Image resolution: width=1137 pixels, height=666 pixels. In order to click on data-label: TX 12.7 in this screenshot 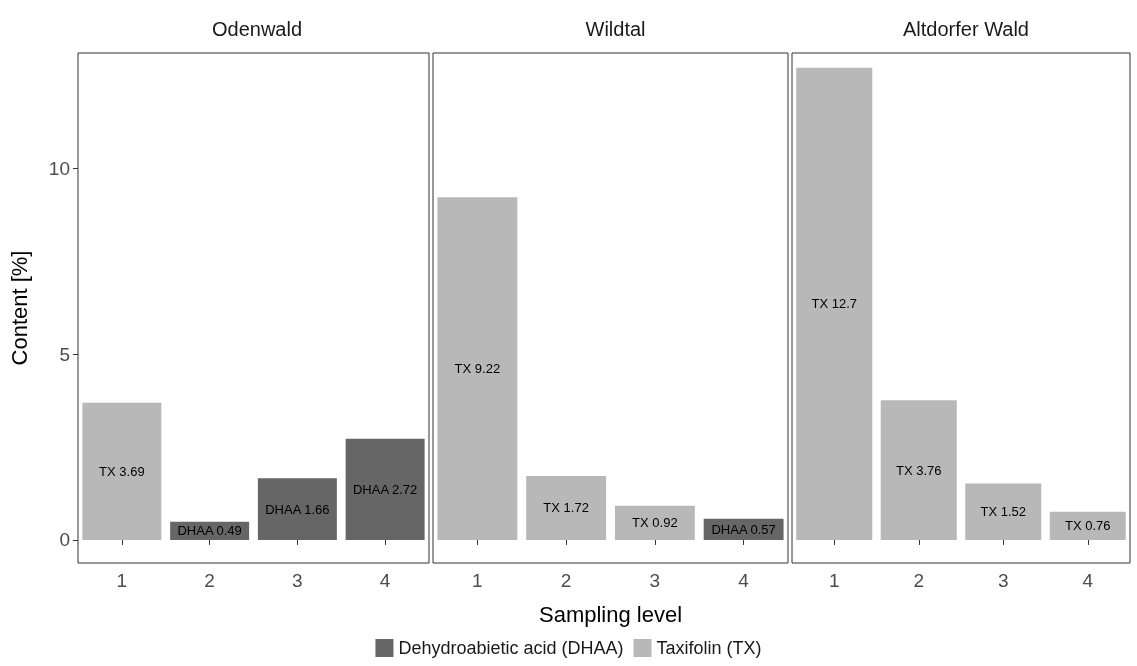, I will do `click(834, 304)`.